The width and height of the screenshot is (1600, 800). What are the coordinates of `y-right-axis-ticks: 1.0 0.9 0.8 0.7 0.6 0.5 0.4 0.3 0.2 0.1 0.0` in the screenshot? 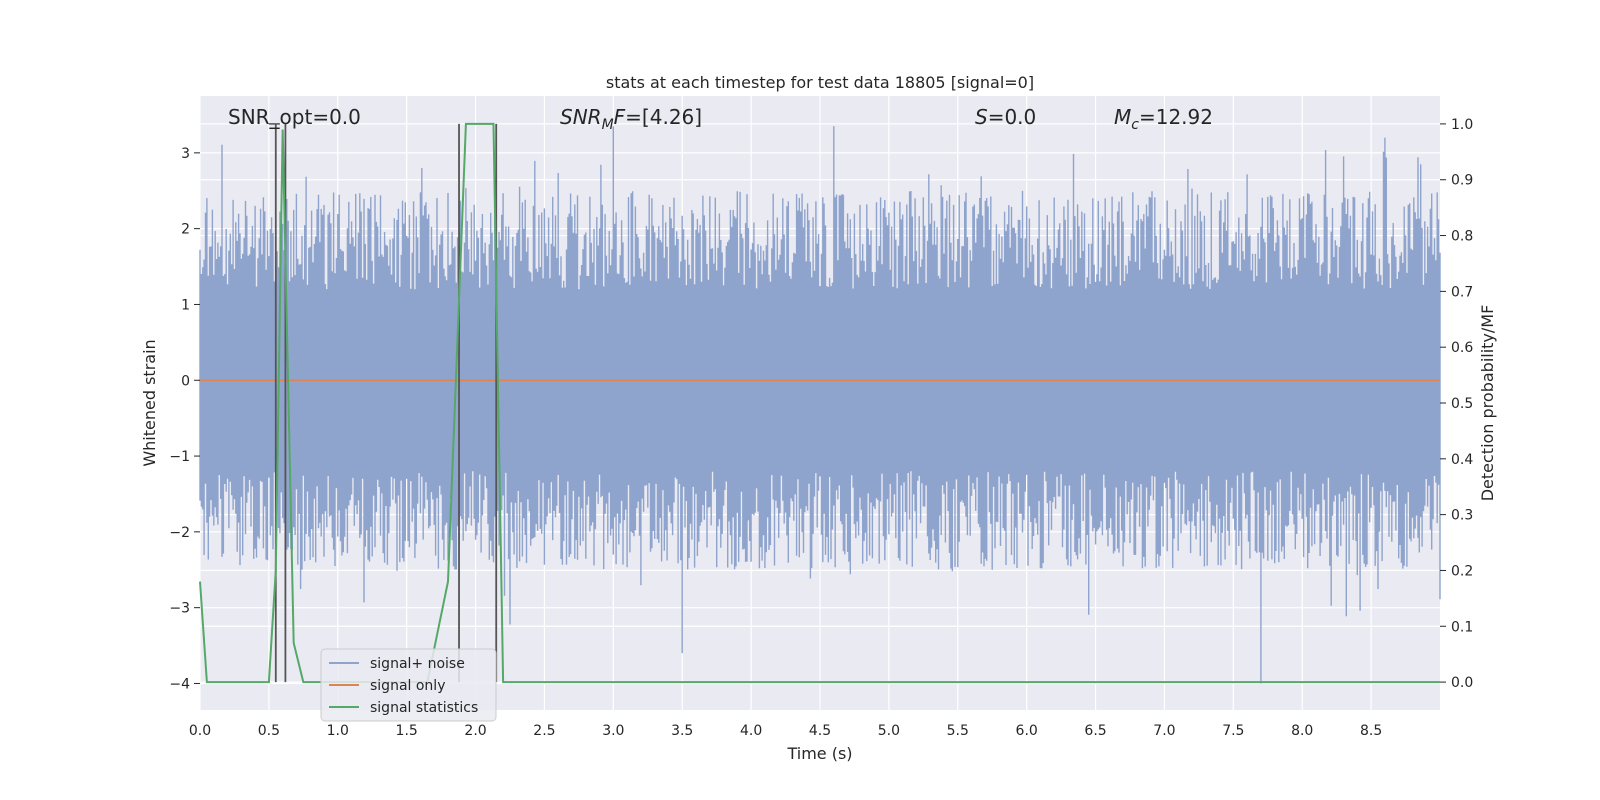 It's located at (1456, 404).